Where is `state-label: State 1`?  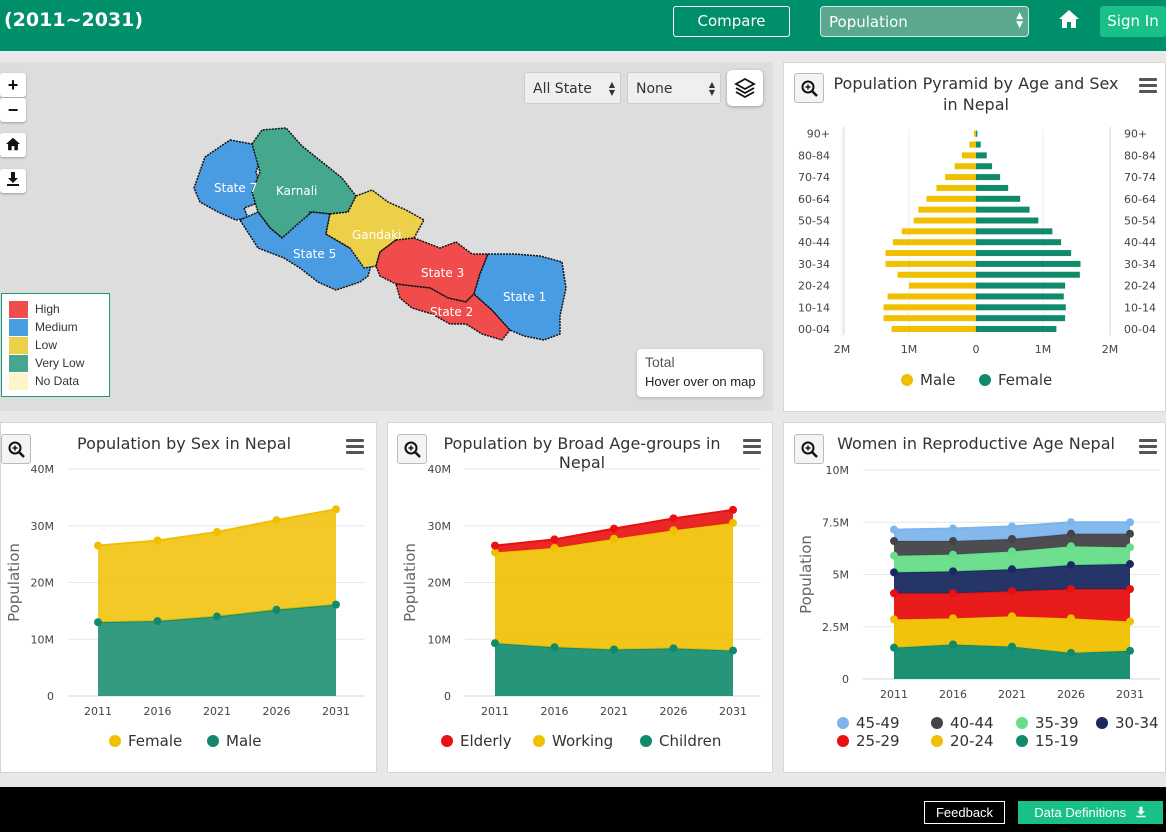 state-label: State 1 is located at coordinates (524, 297).